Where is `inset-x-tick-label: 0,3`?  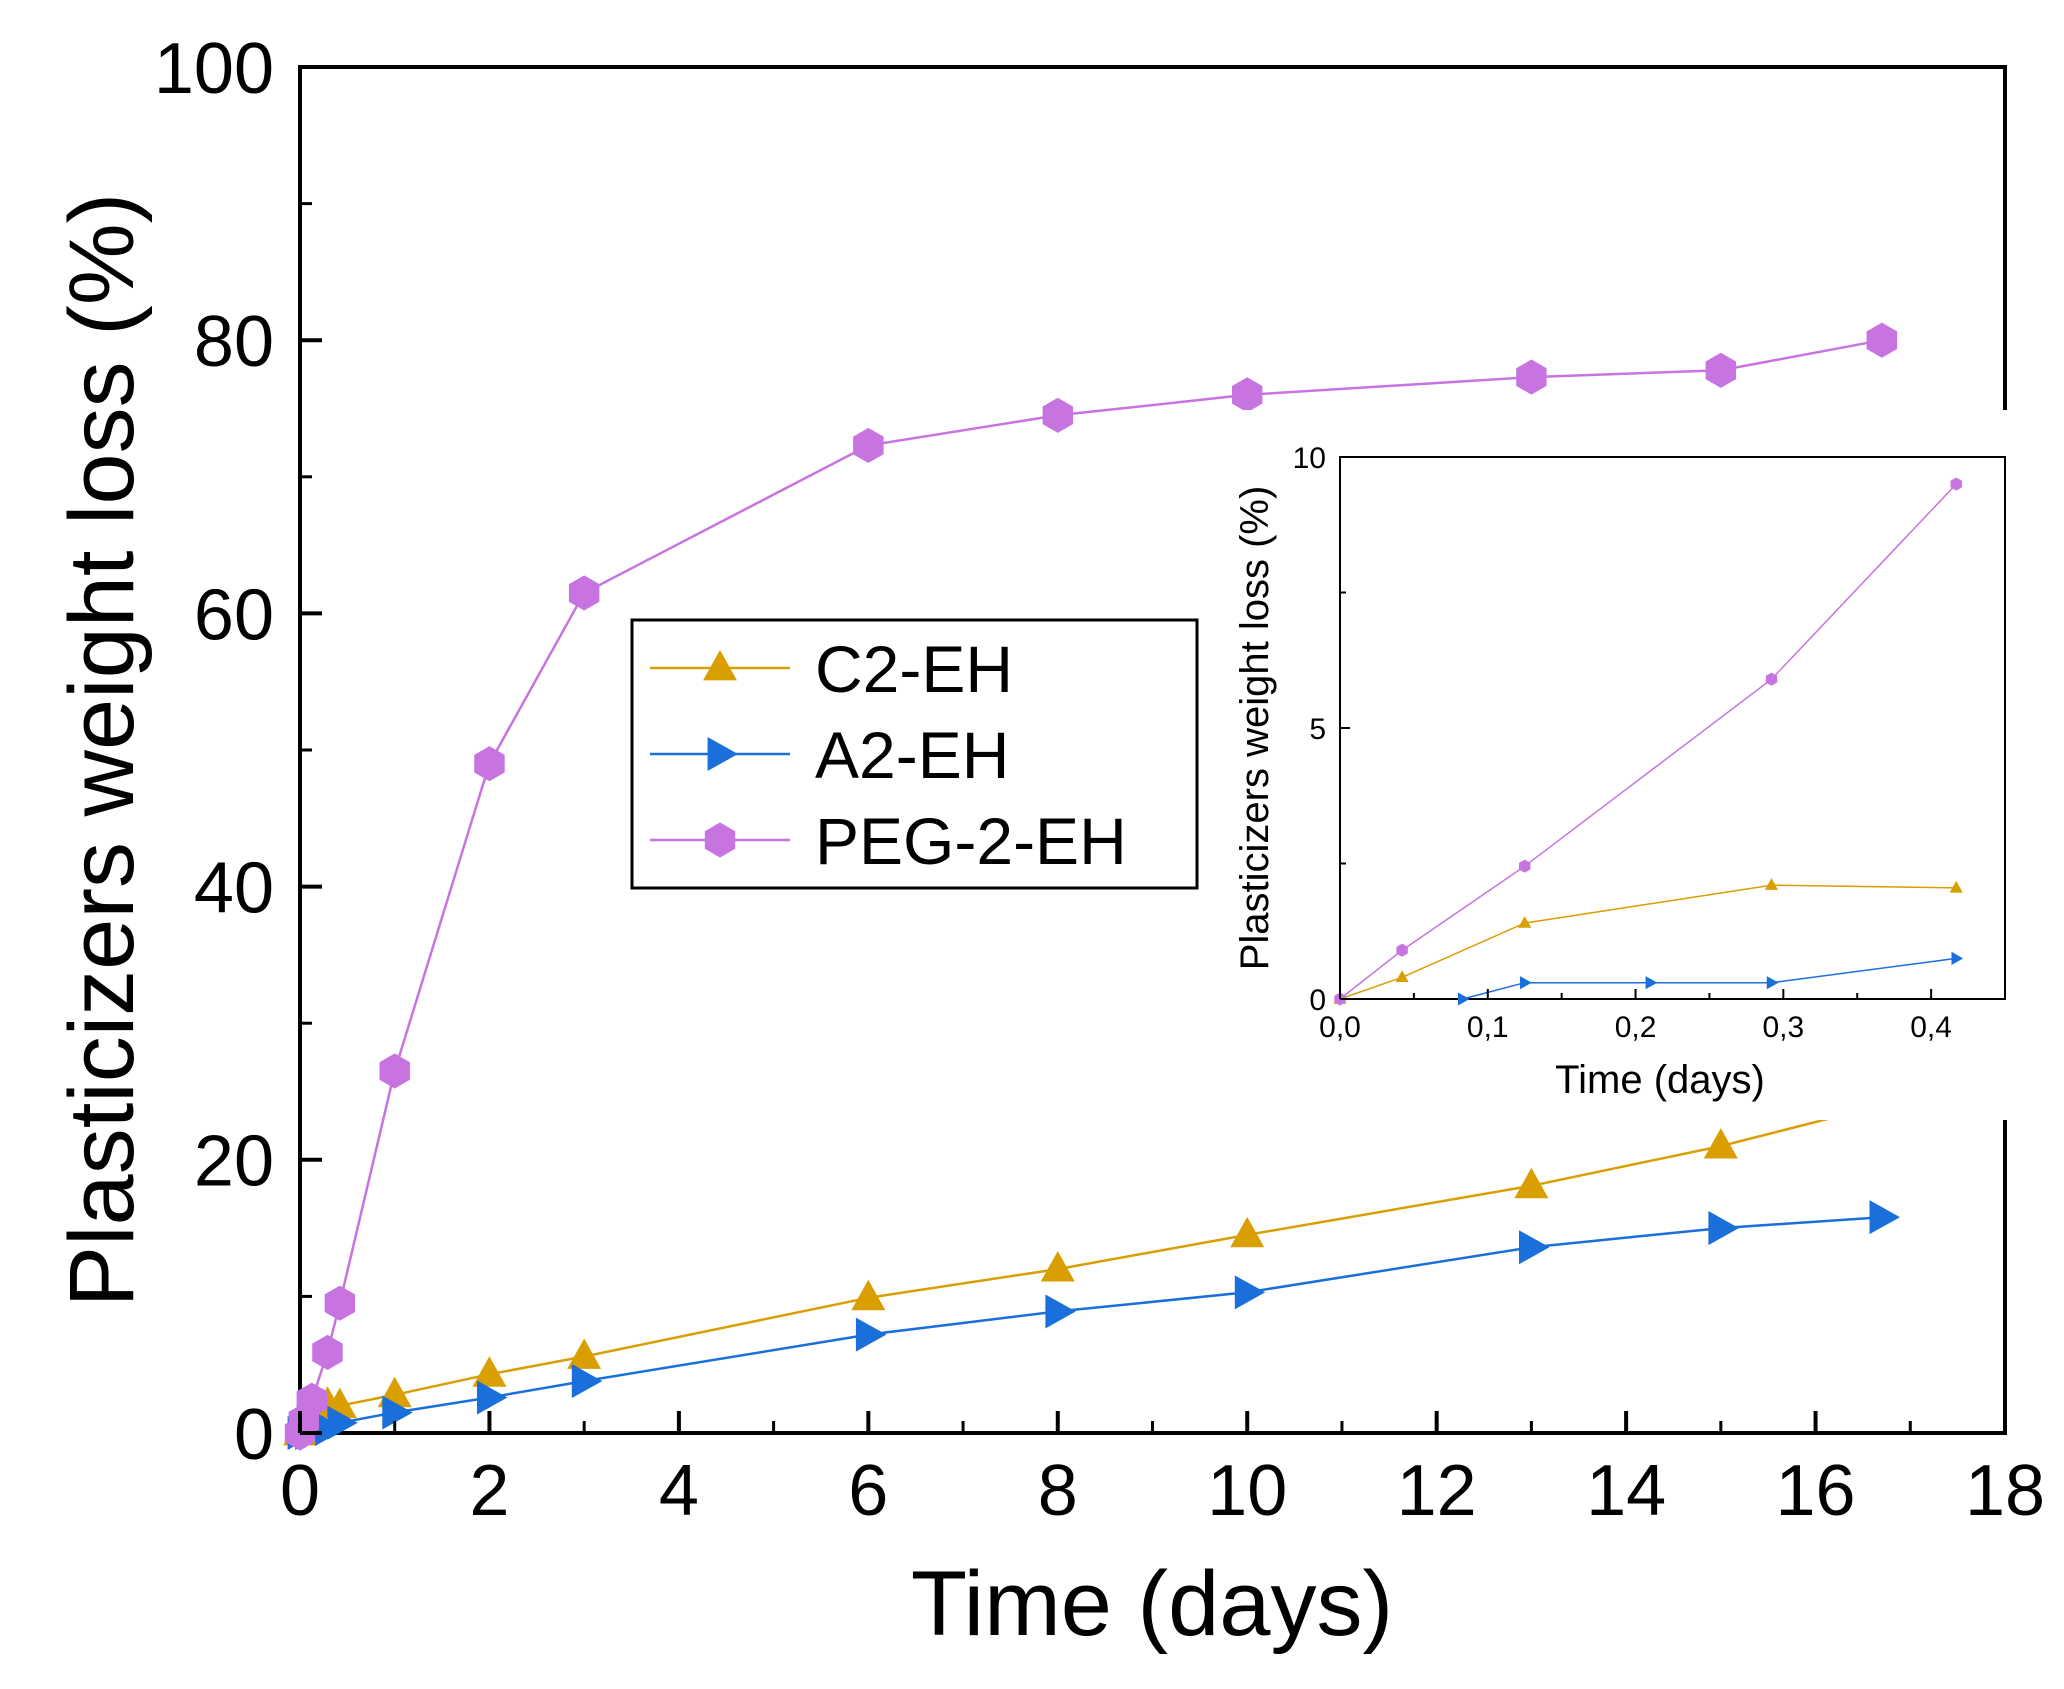
inset-x-tick-label: 0,3 is located at coordinates (1783, 1027).